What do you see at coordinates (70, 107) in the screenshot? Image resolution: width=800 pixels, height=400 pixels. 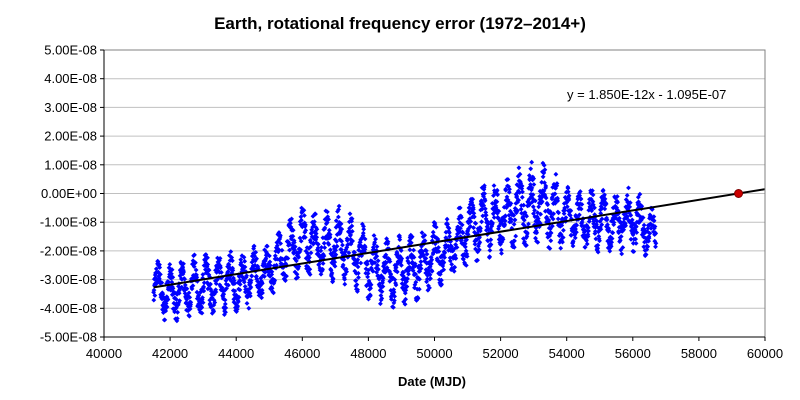 I see `y-tick-label: 3.00E-08` at bounding box center [70, 107].